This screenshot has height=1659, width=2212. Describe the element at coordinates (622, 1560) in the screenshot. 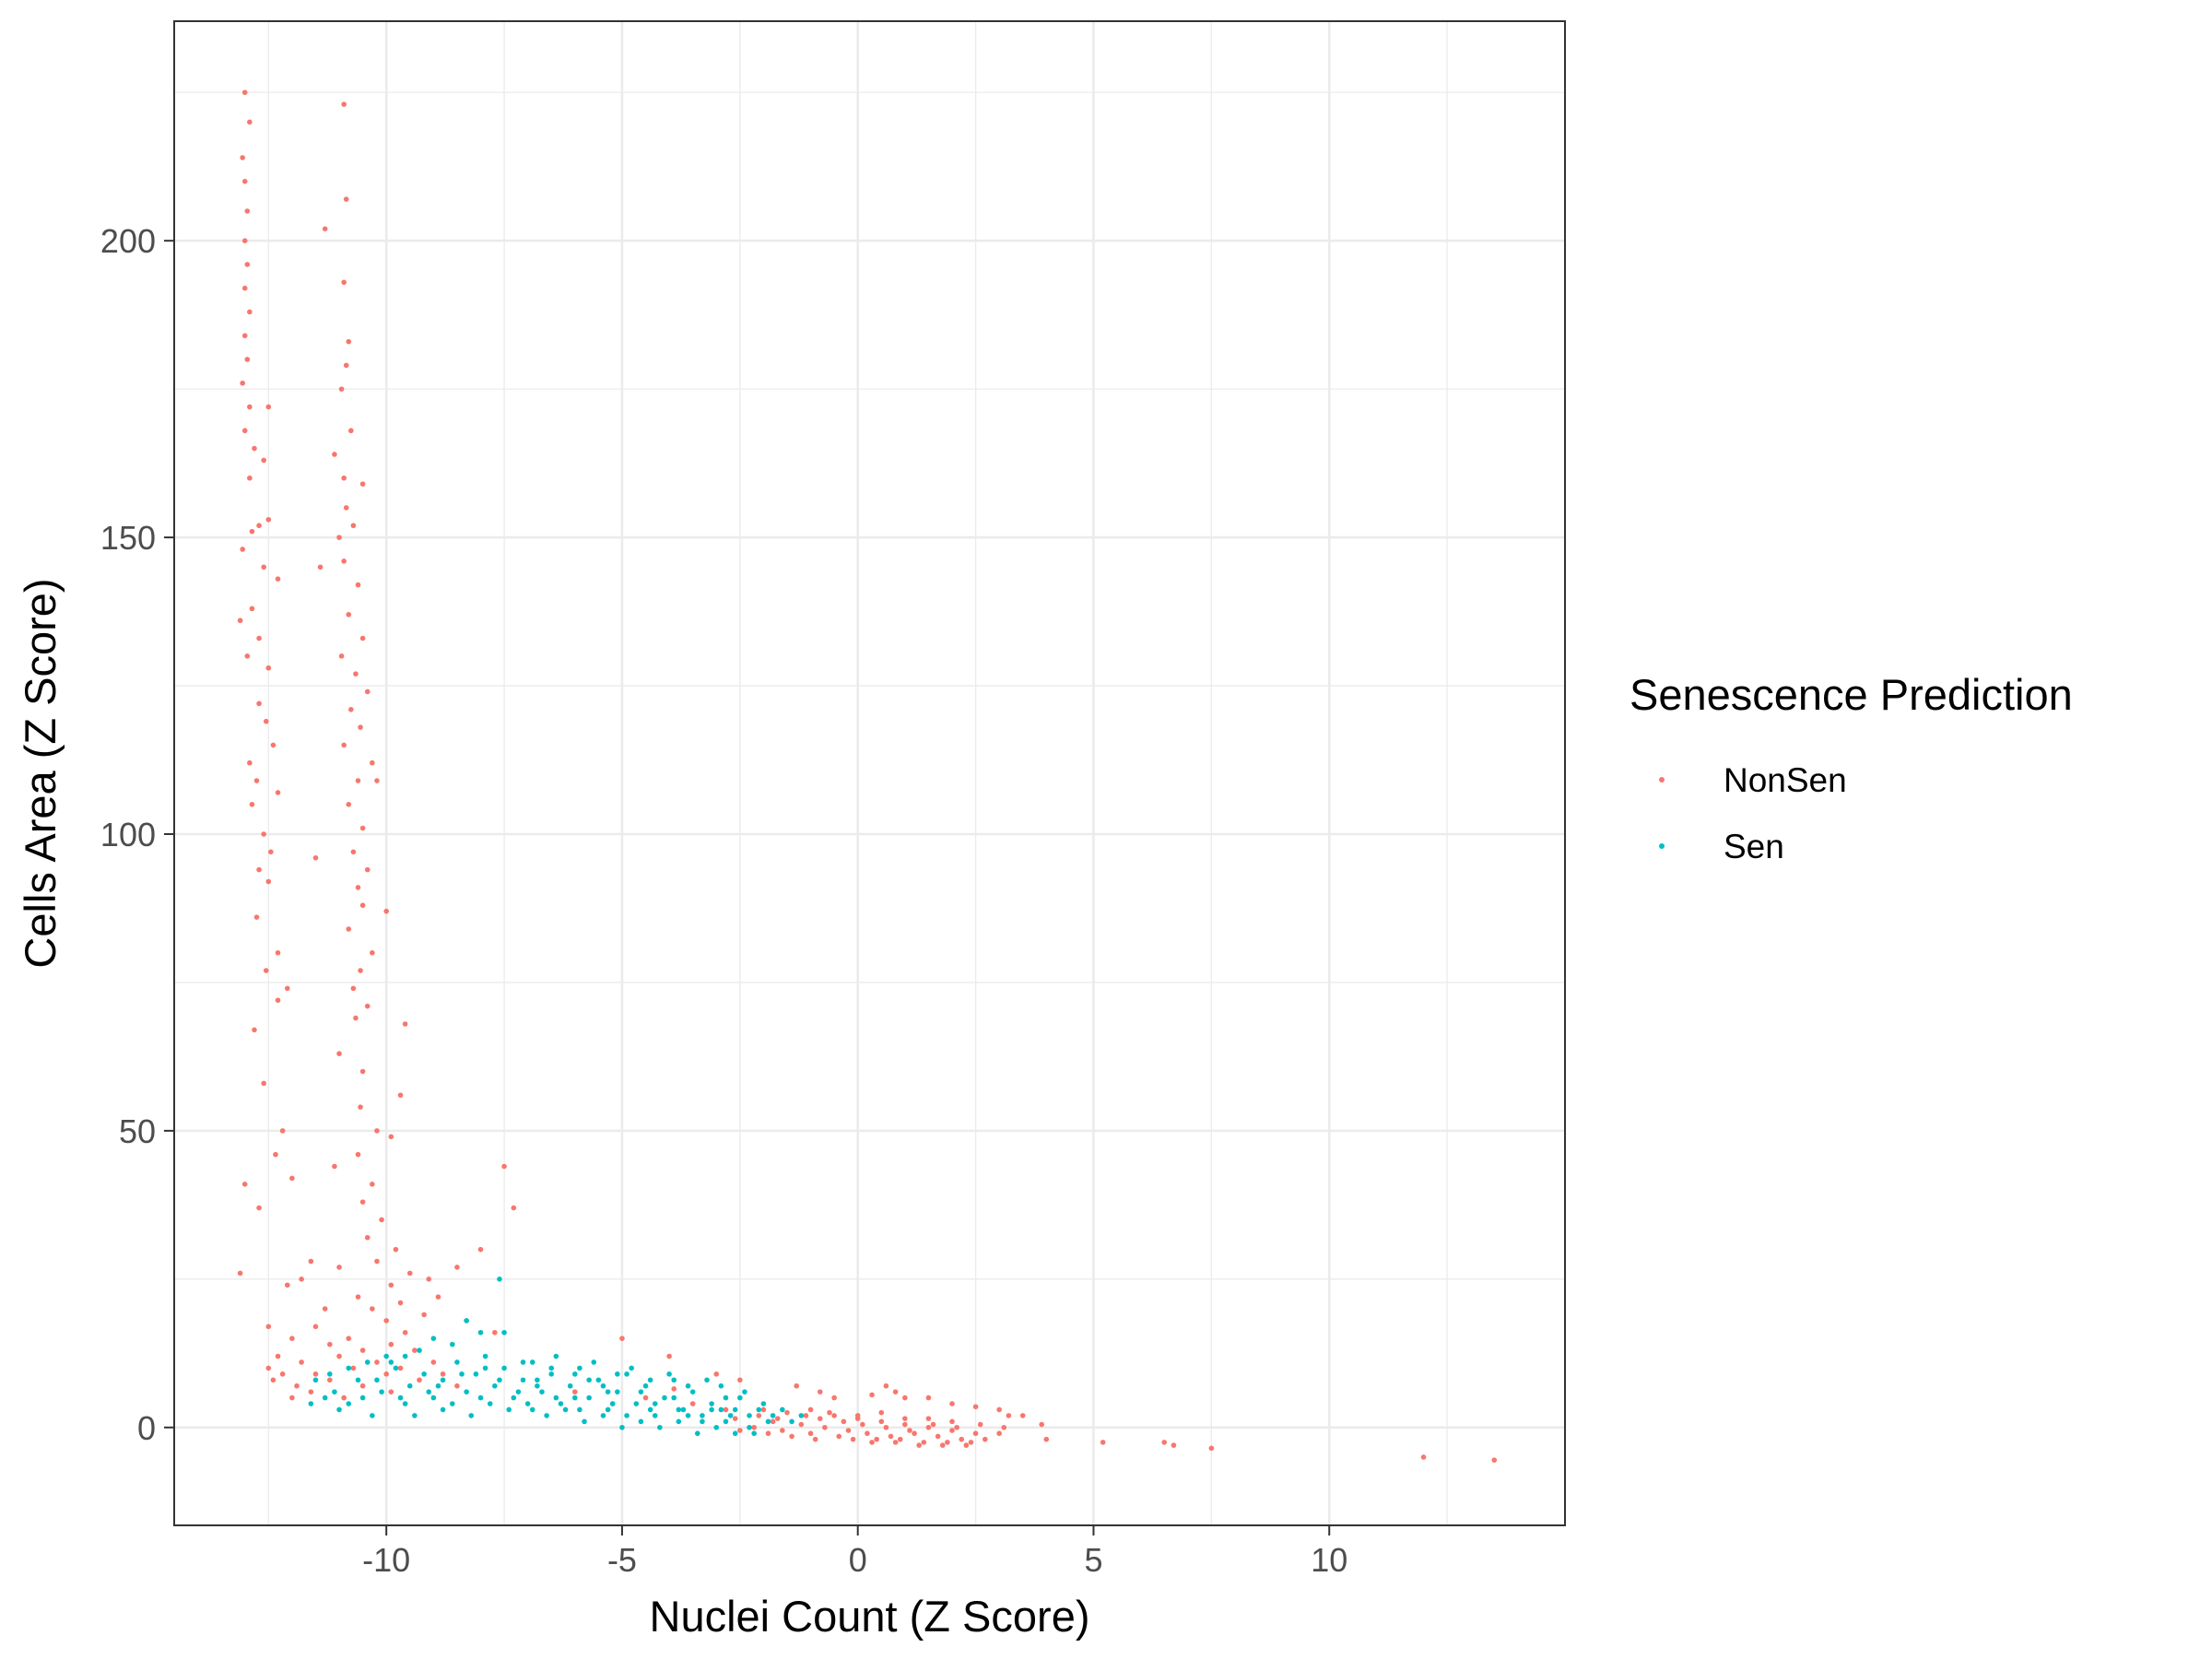

I see `x-tick-label: -5` at that location.